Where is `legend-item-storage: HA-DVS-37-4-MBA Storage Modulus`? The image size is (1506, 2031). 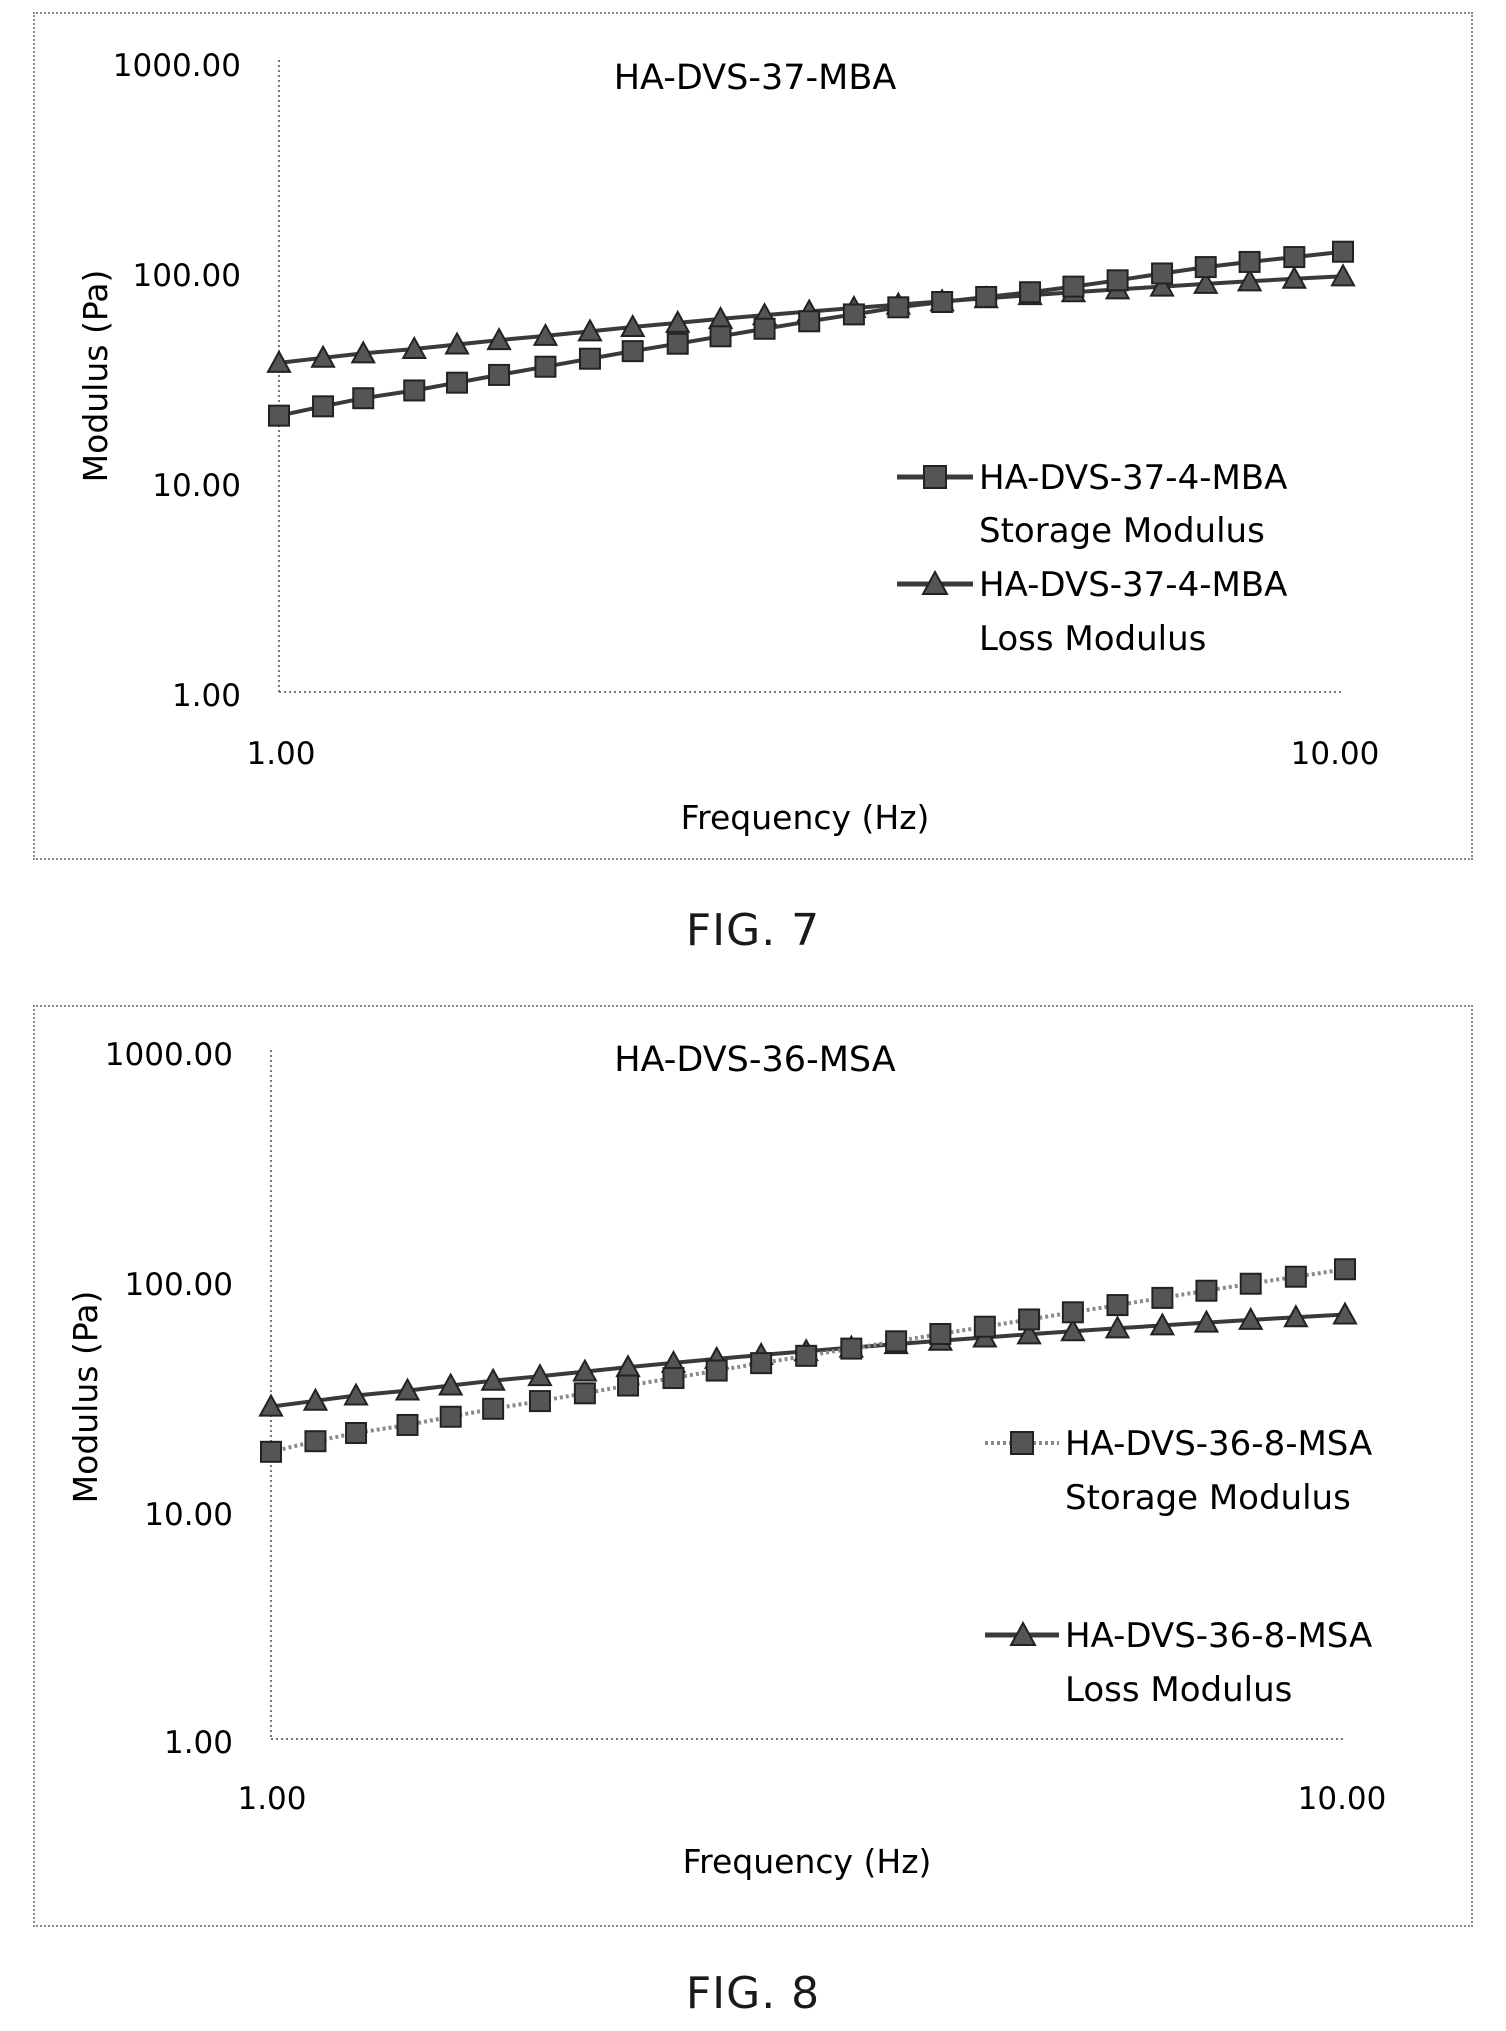 legend-item-storage: HA-DVS-37-4-MBA Storage Modulus is located at coordinates (1092, 504).